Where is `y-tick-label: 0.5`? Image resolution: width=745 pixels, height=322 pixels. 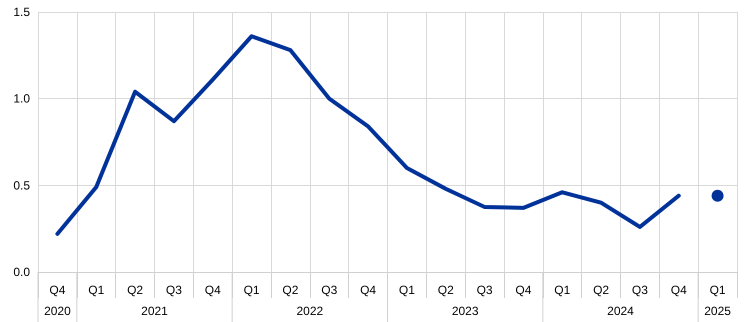
y-tick-label: 0.5 is located at coordinates (21, 185).